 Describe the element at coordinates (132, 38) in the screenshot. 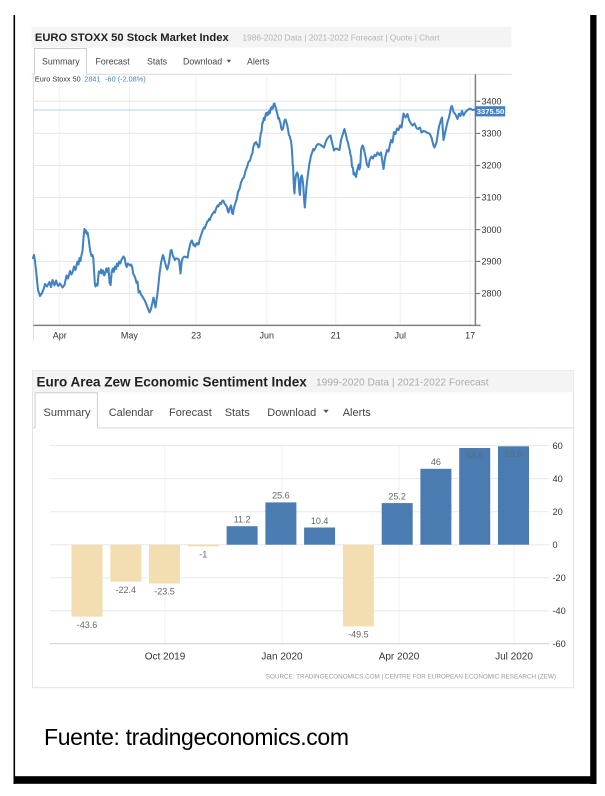

I see `svg-text:EURO STOXX 50 Stock Market Ind: EURO STOXX 50 Stock Market Index` at that location.